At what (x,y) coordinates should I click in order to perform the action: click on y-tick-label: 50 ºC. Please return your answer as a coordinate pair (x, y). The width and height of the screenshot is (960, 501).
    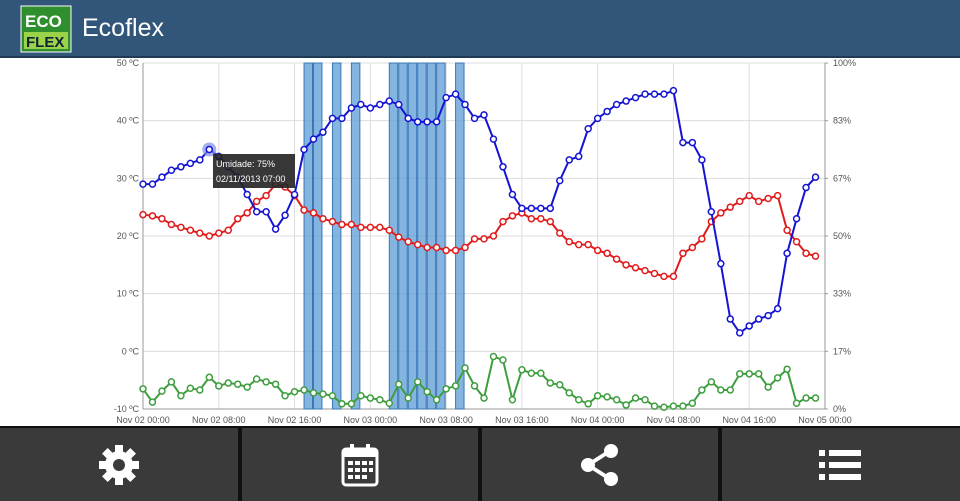
    Looking at the image, I should click on (128, 63).